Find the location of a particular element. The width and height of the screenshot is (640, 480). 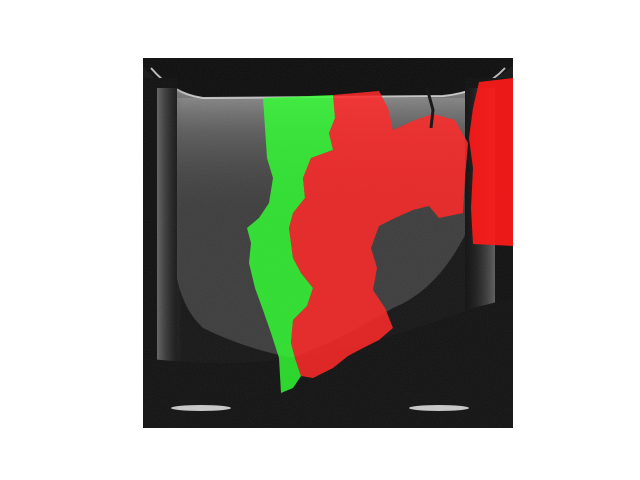

scan-crack is located at coordinates (430, 108).